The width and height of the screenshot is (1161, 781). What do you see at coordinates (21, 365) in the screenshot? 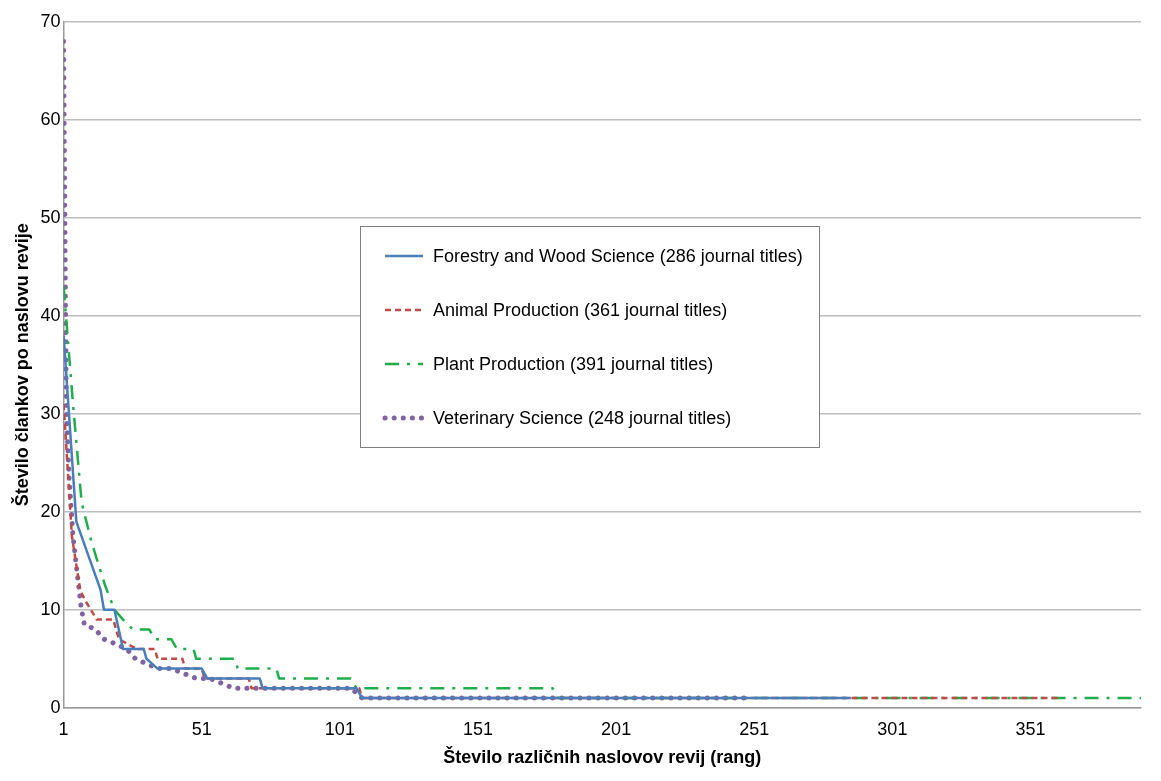
I see `y-axis-title: Število člankov po naslovu revije` at bounding box center [21, 365].